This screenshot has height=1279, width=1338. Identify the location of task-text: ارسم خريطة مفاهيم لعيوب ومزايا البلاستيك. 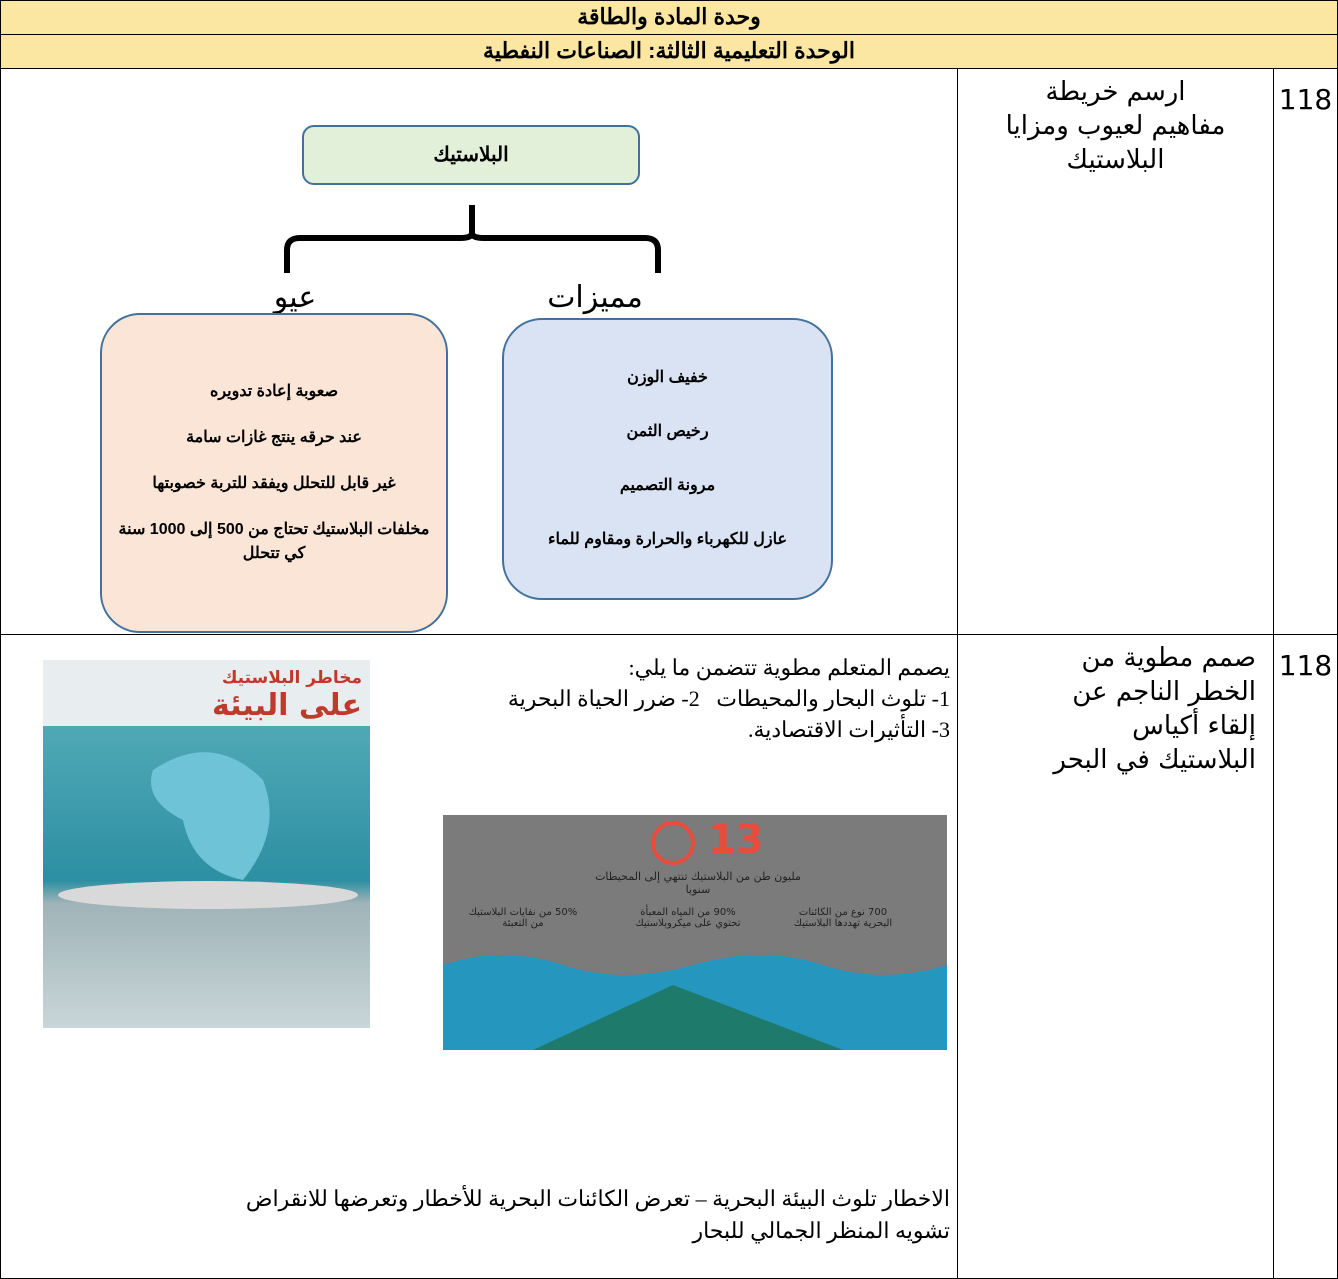
(1115, 126).